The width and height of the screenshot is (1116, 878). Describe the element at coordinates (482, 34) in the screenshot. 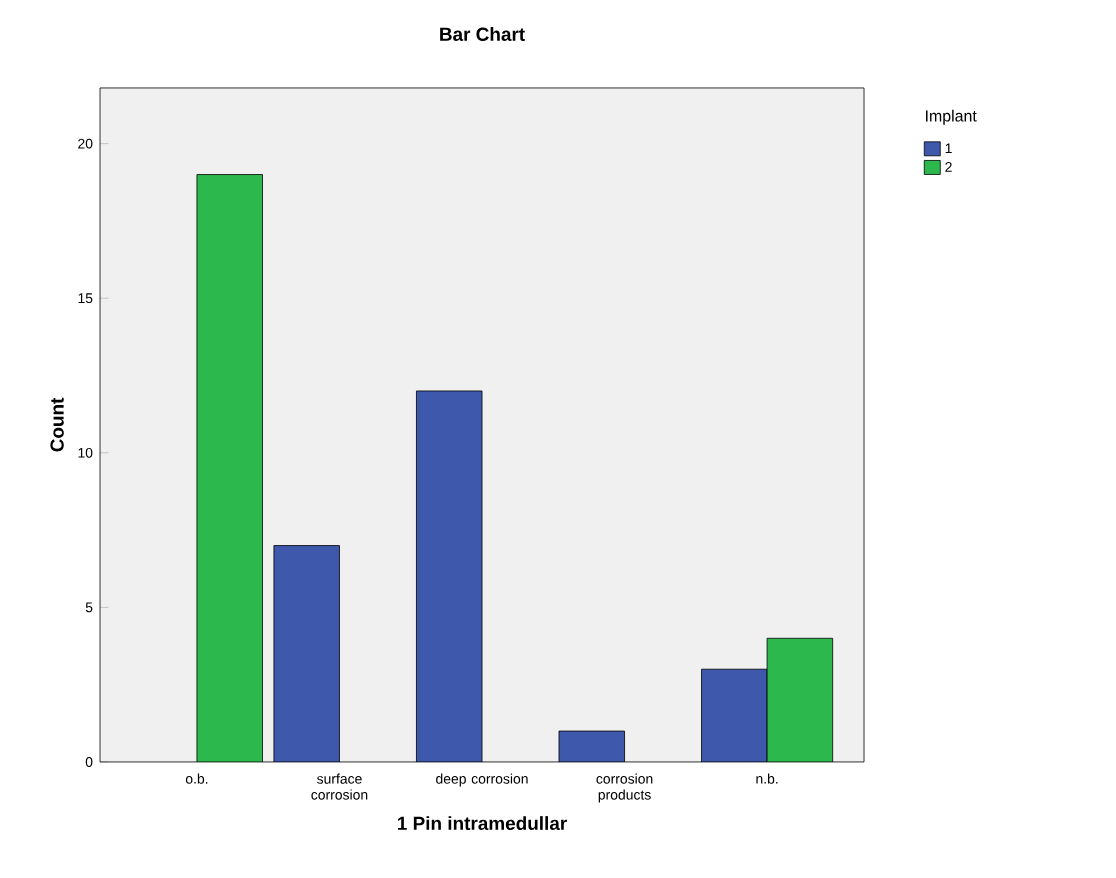

I see `chart-title: Bar Chart` at that location.